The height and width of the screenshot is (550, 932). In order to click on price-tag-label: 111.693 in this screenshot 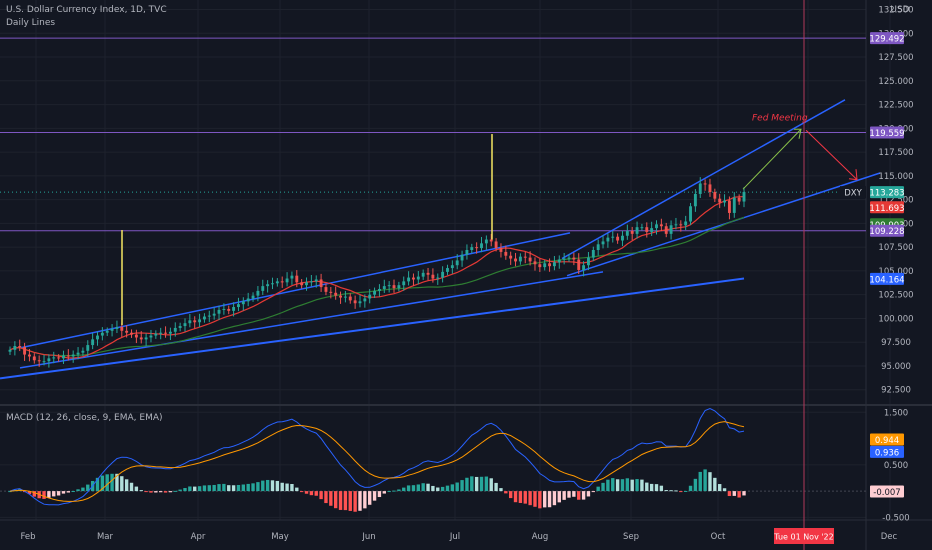, I will do `click(886, 209)`.